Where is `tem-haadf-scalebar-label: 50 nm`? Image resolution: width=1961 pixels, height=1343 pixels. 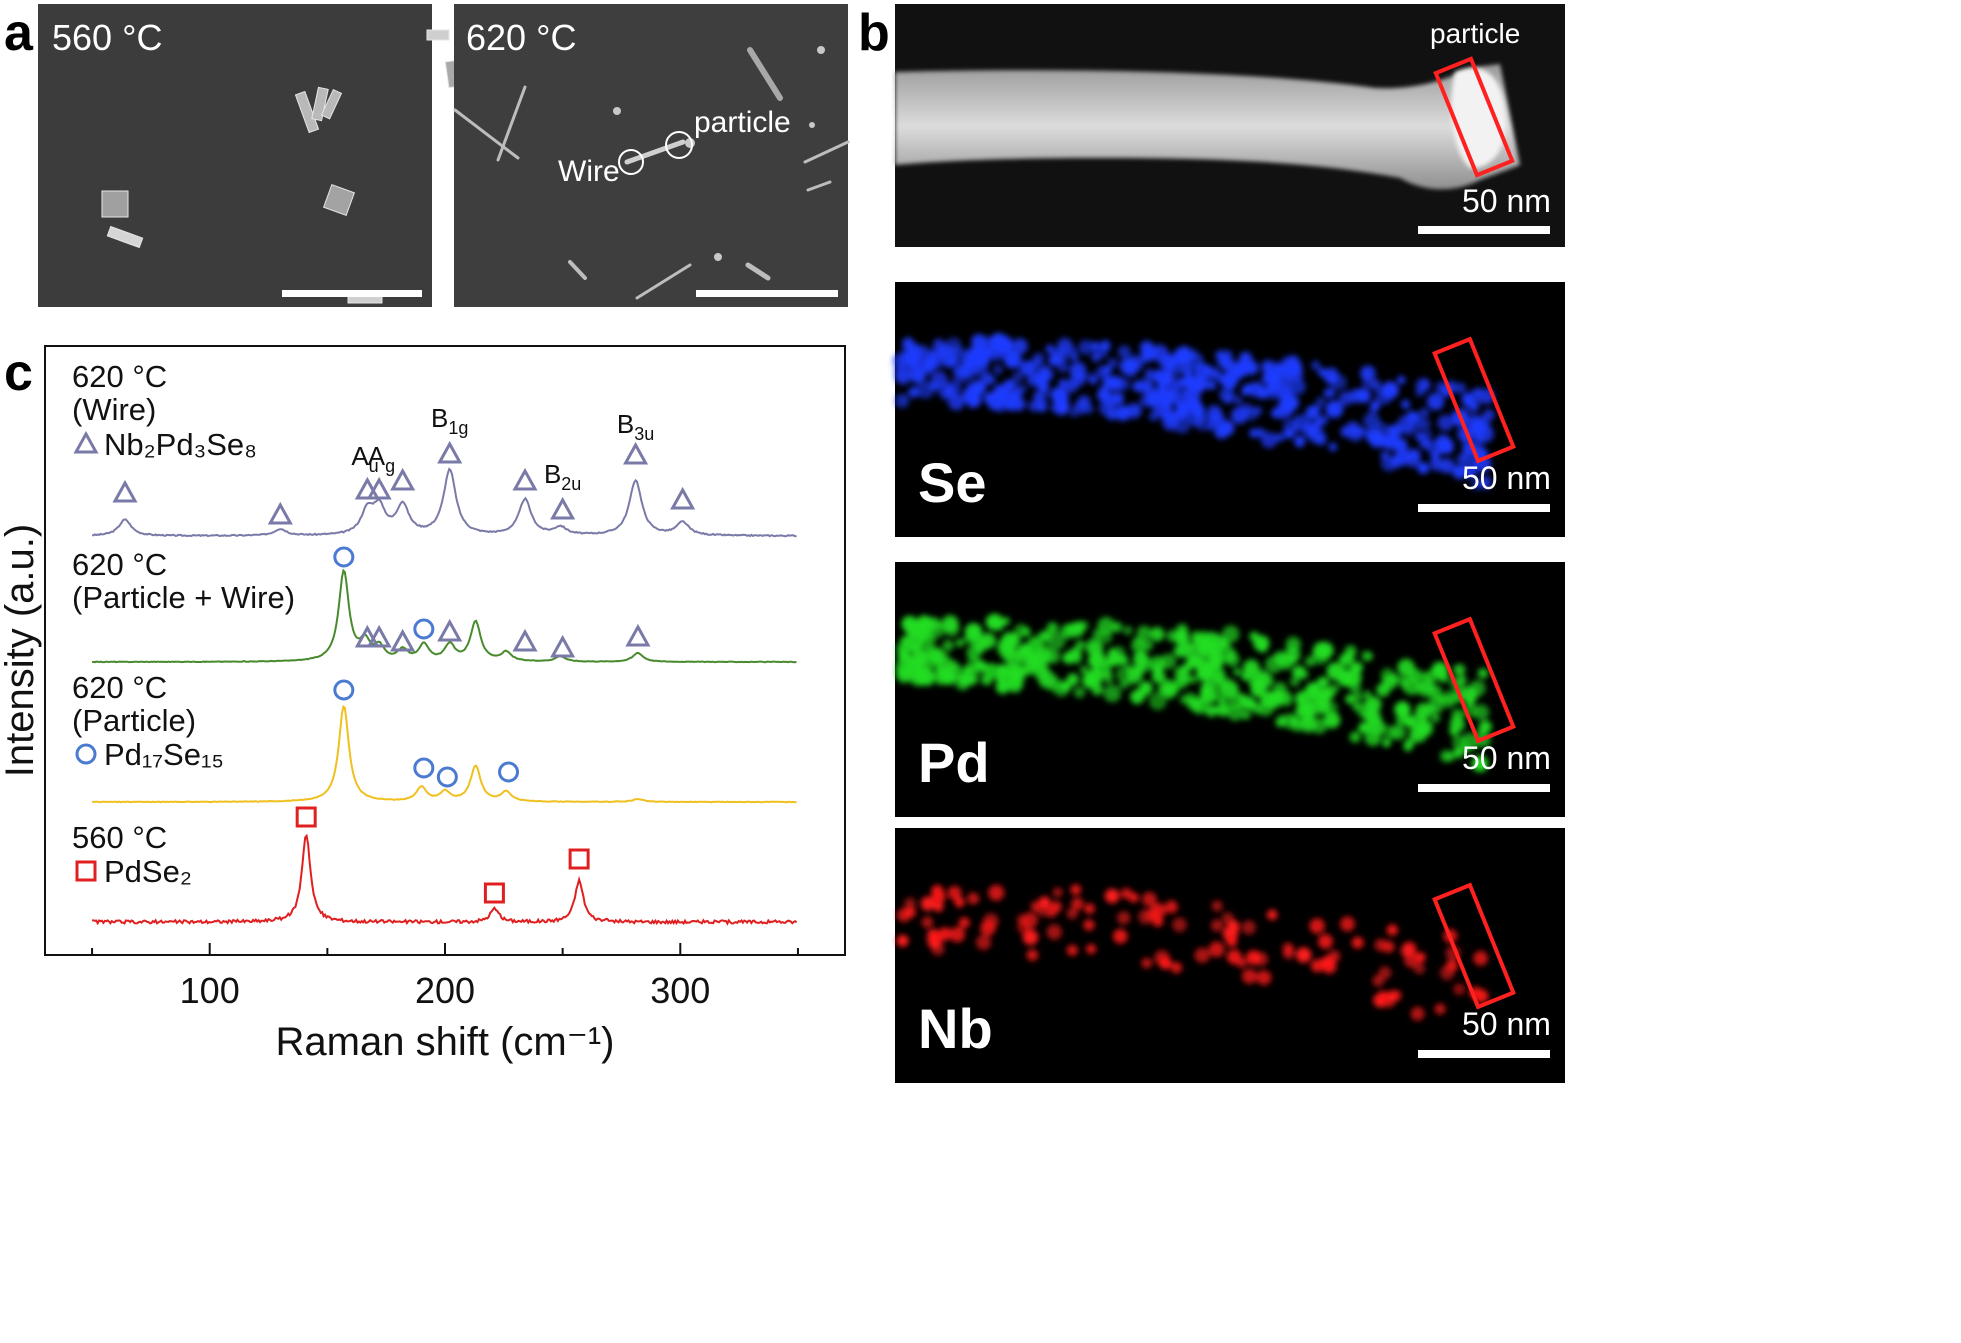
tem-haadf-scalebar-label: 50 nm is located at coordinates (1506, 201).